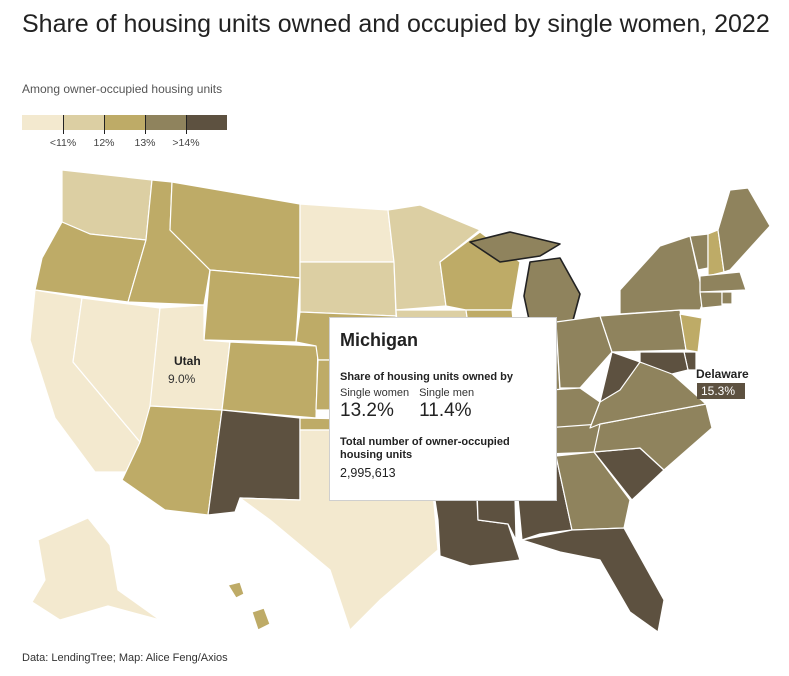  What do you see at coordinates (584, 352) in the screenshot?
I see `state-ohio` at bounding box center [584, 352].